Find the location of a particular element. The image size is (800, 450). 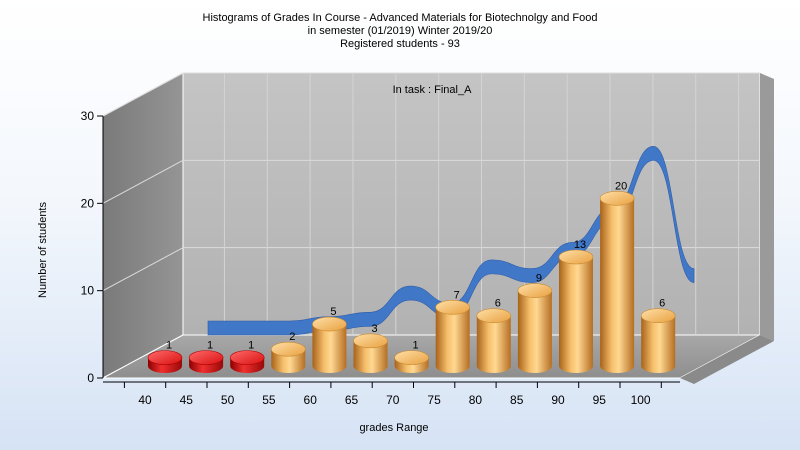

x-tick-label: 100 is located at coordinates (641, 400).